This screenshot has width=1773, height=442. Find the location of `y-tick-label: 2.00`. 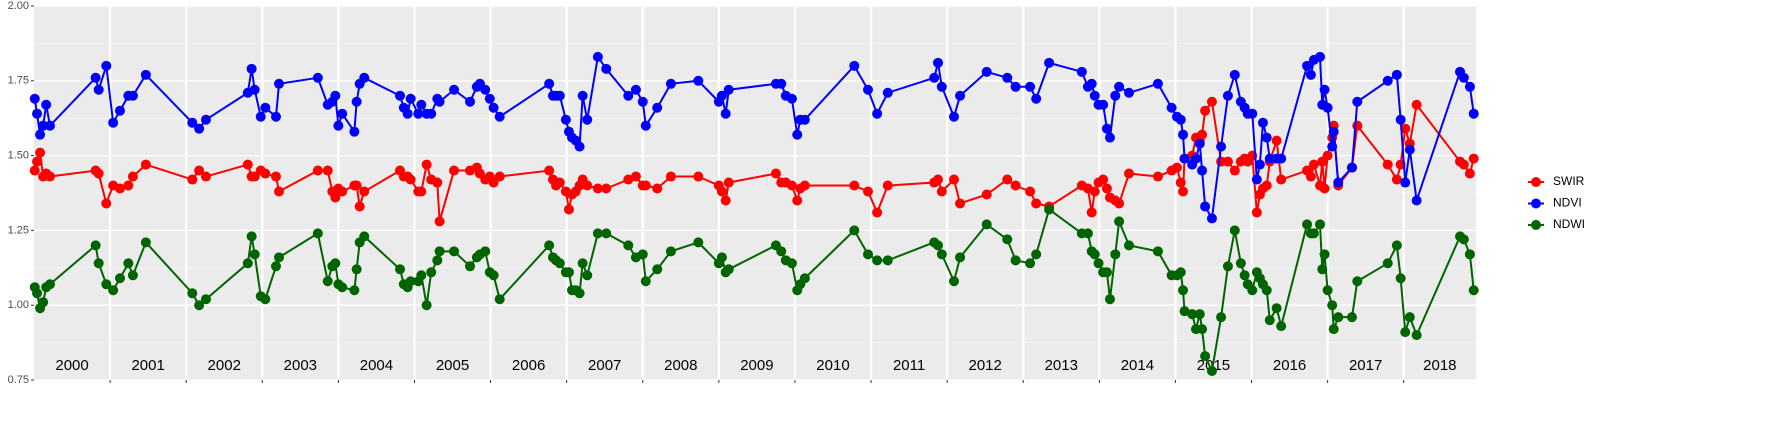

y-tick-label: 2.00 is located at coordinates (18, 6).